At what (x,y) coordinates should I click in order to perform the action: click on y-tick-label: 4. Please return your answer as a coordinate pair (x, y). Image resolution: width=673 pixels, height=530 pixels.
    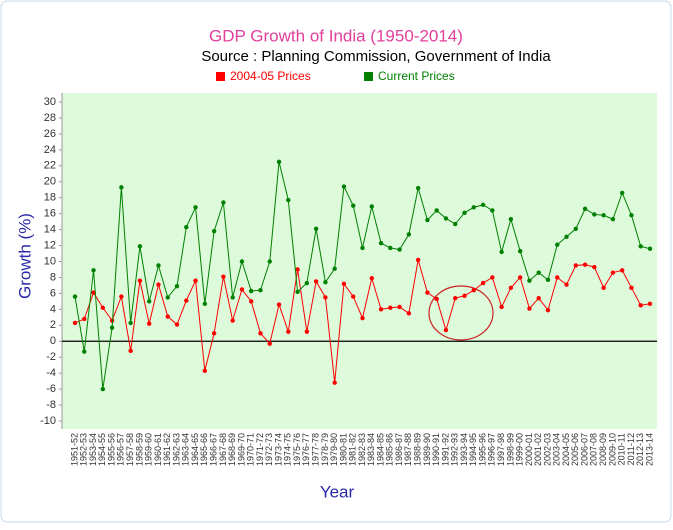
    Looking at the image, I should click on (53, 309).